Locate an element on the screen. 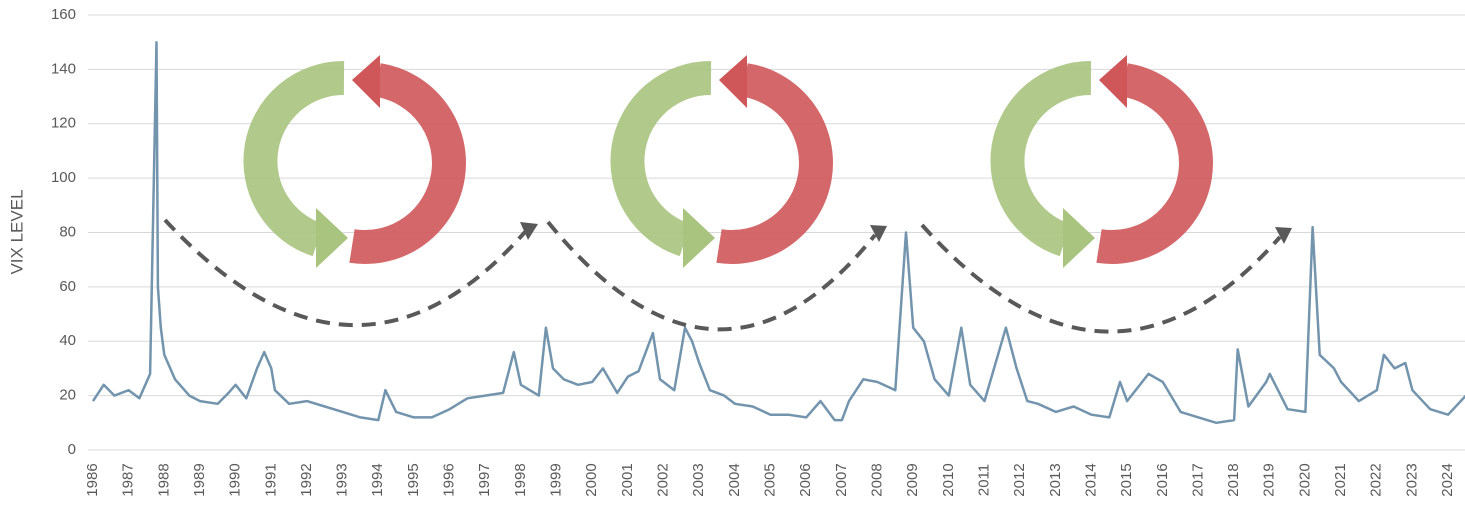 The width and height of the screenshot is (1465, 510). y-axis-label: VIX LEVEL is located at coordinates (16, 231).